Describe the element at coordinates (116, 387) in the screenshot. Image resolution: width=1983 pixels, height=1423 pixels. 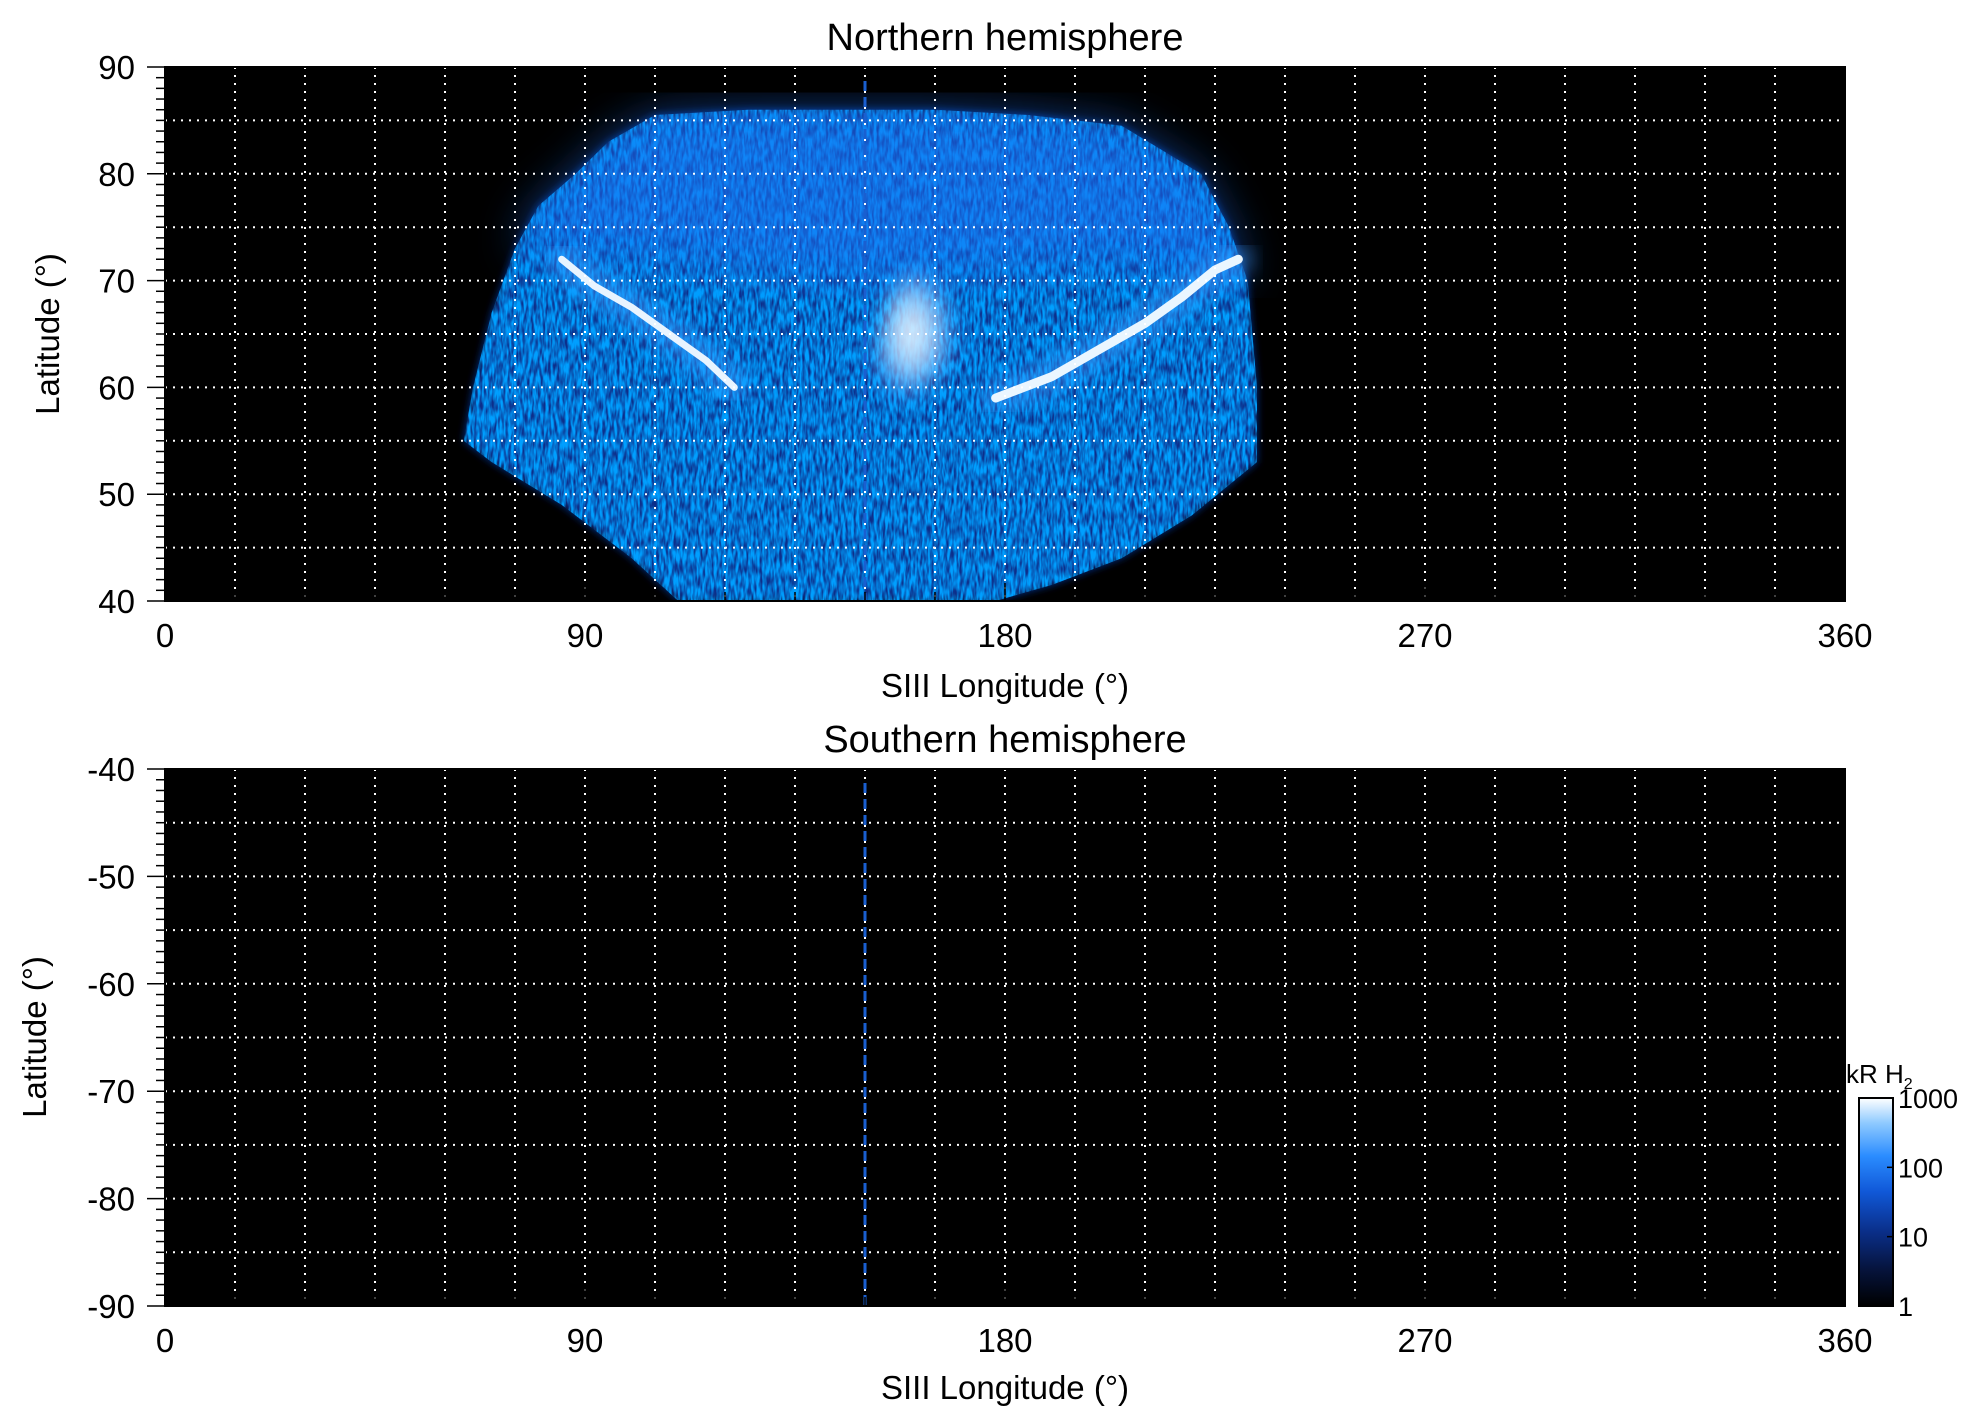
I see `north-y-tick-label: 60` at that location.